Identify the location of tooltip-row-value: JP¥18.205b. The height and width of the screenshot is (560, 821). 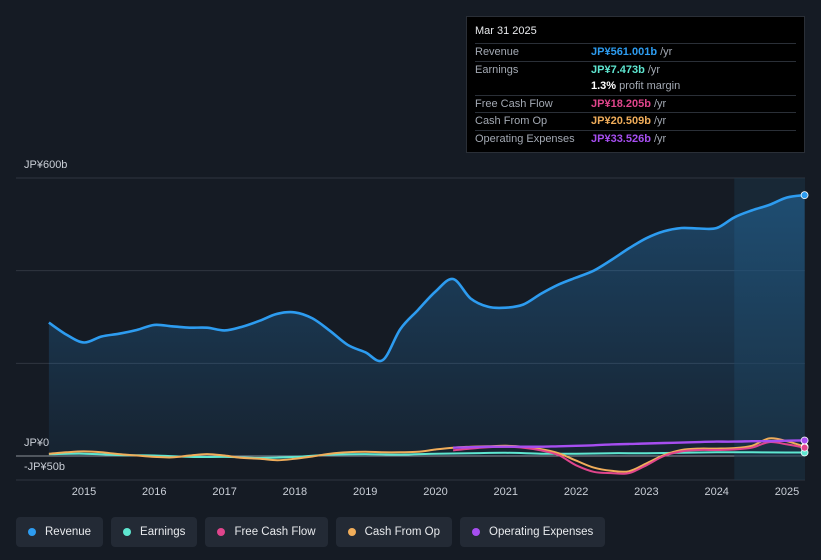
(621, 103).